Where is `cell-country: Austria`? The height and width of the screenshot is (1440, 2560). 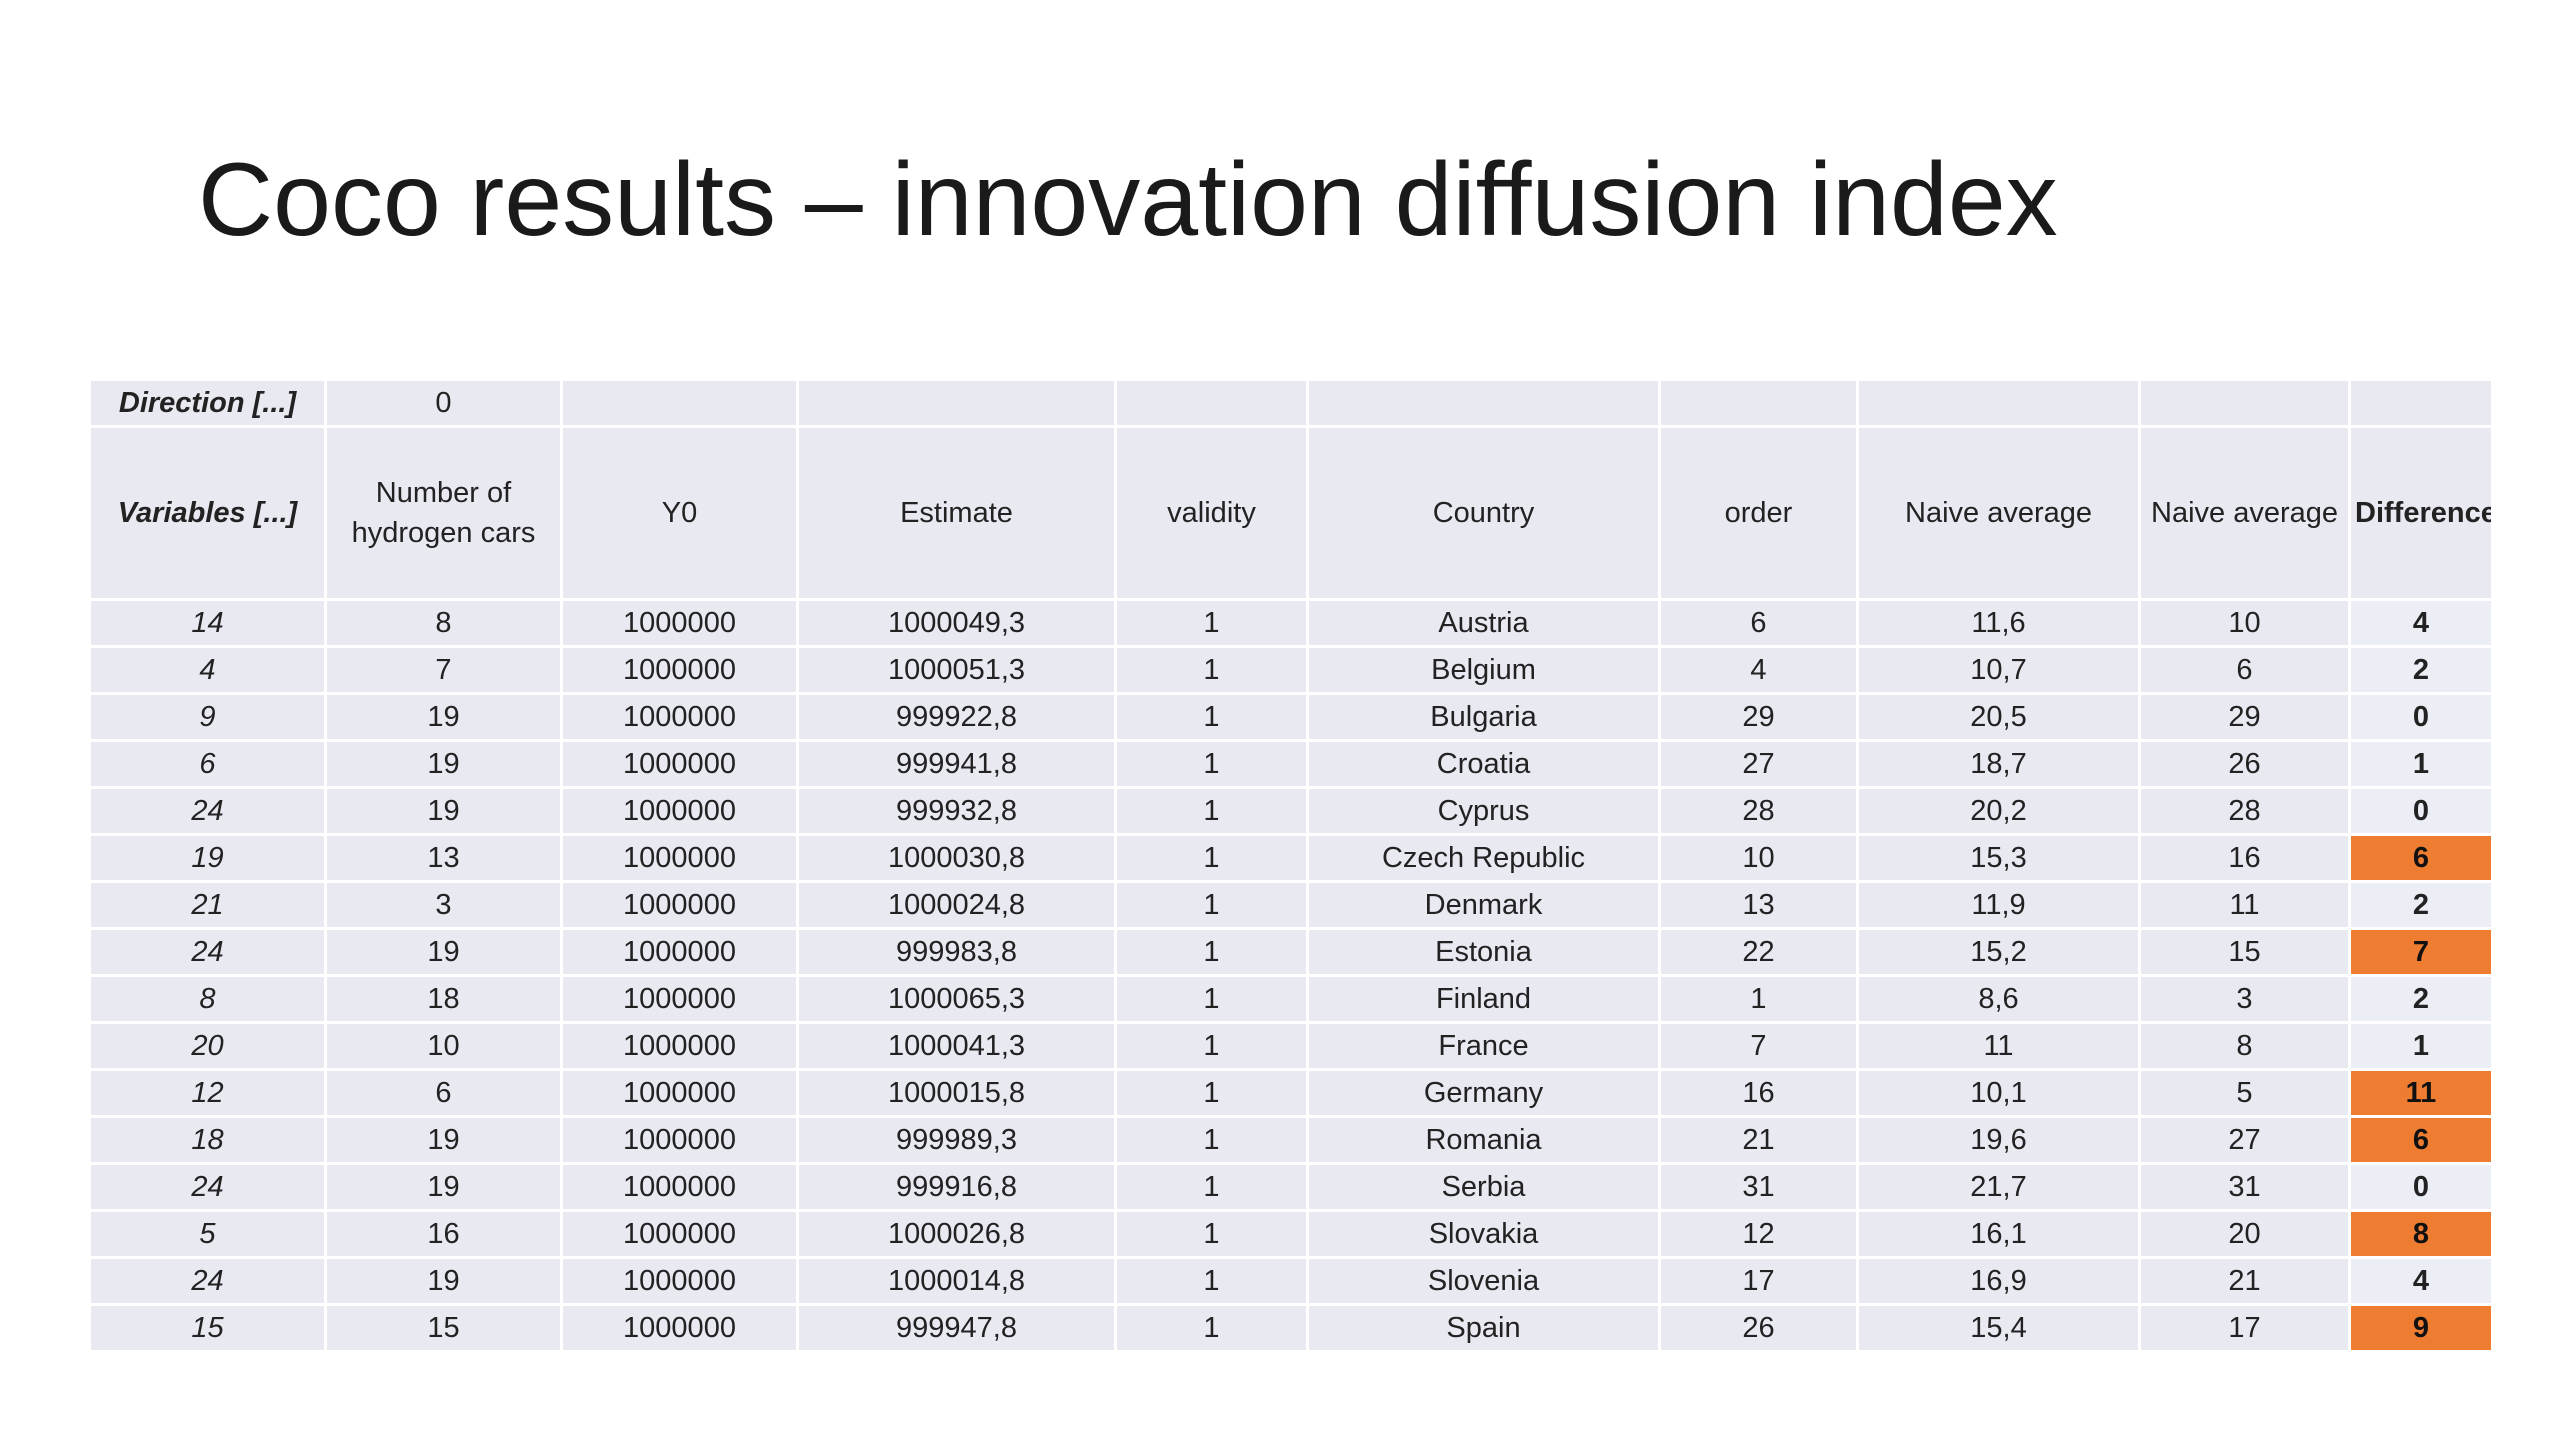 cell-country: Austria is located at coordinates (1483, 623).